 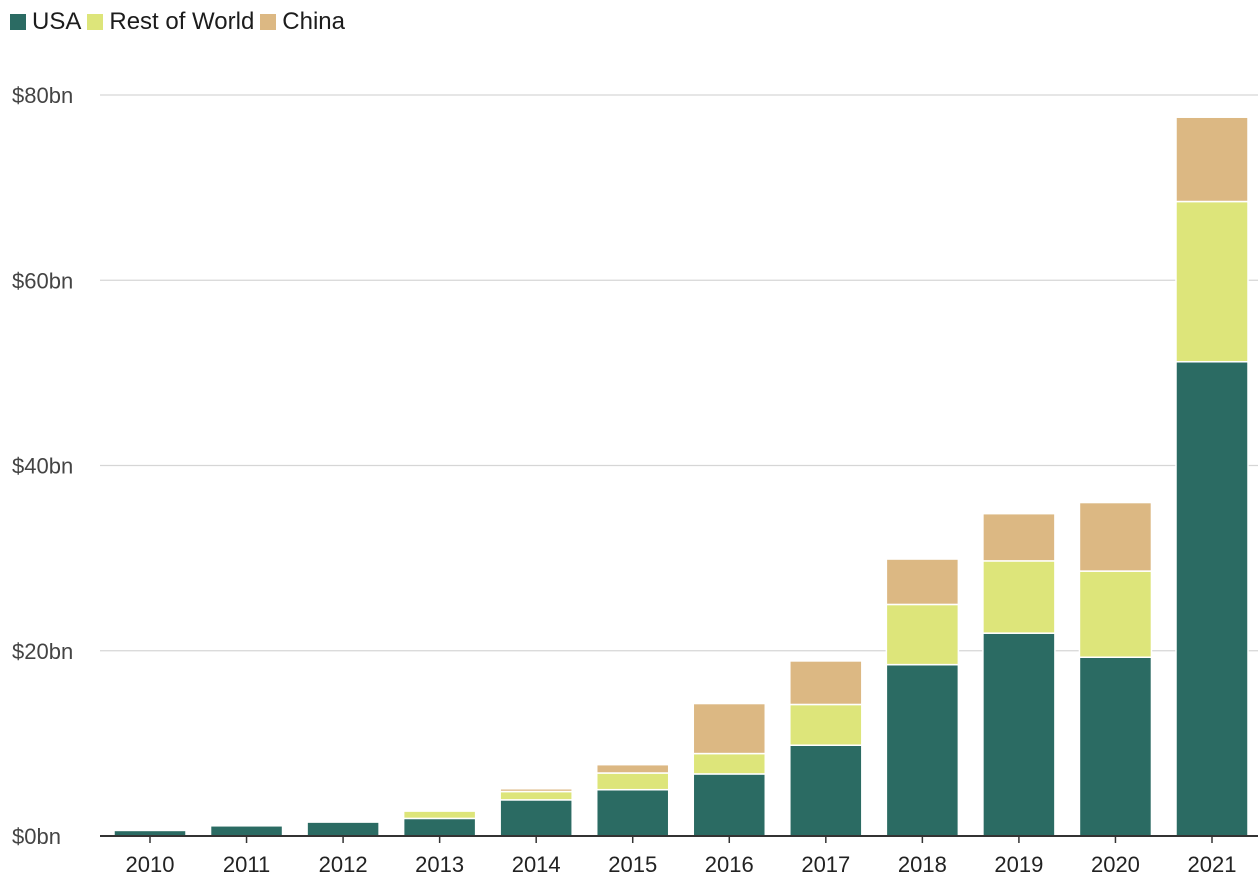 I want to click on bar-segment-rest-of-world-2013, so click(x=439, y=815).